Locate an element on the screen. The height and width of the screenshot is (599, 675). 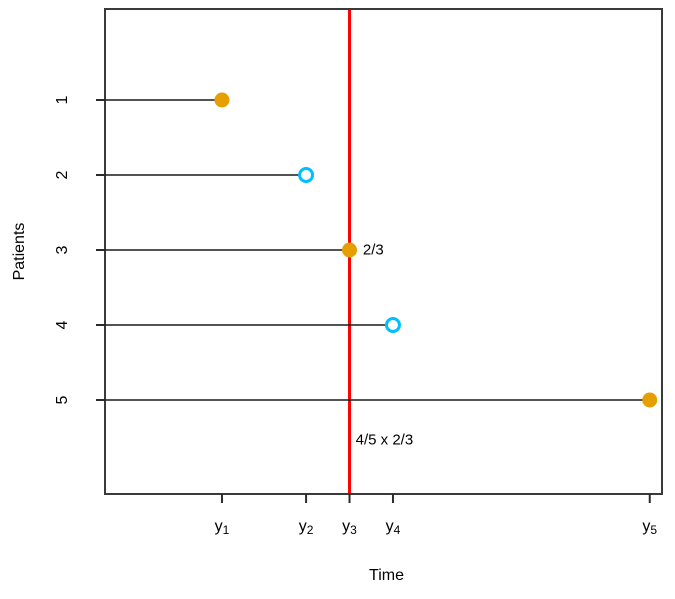
y-tick-label-5: 5 is located at coordinates (62, 399).